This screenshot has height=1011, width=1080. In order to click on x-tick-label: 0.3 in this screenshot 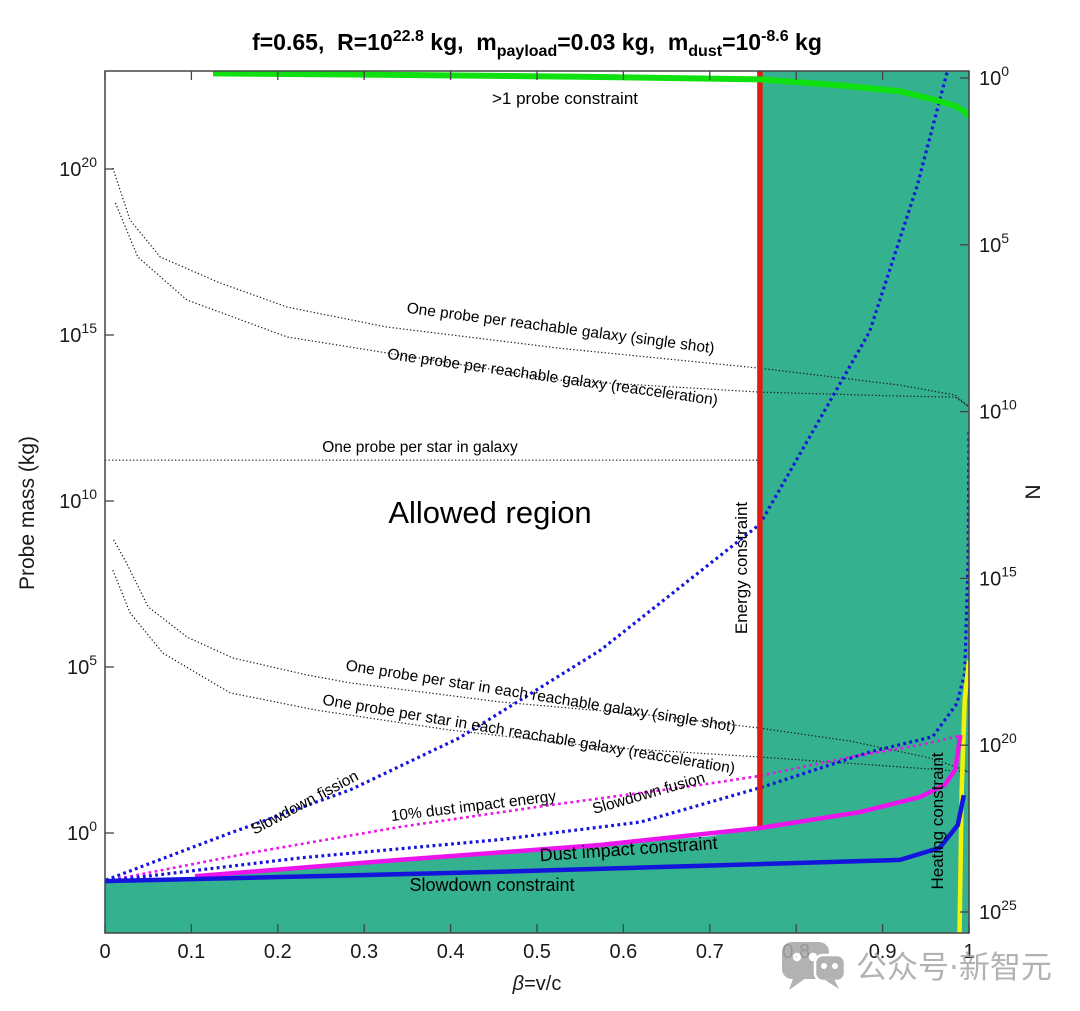, I will do `click(364, 952)`.